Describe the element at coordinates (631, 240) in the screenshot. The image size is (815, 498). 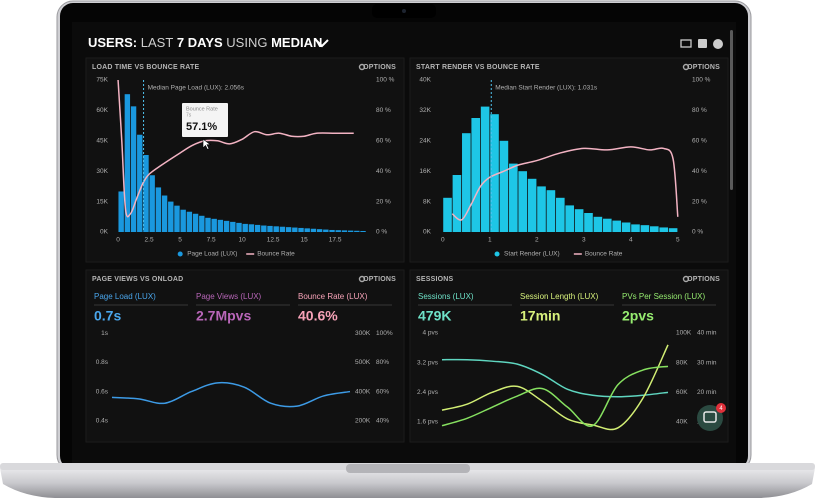
I see `x-tick-label: 4` at that location.